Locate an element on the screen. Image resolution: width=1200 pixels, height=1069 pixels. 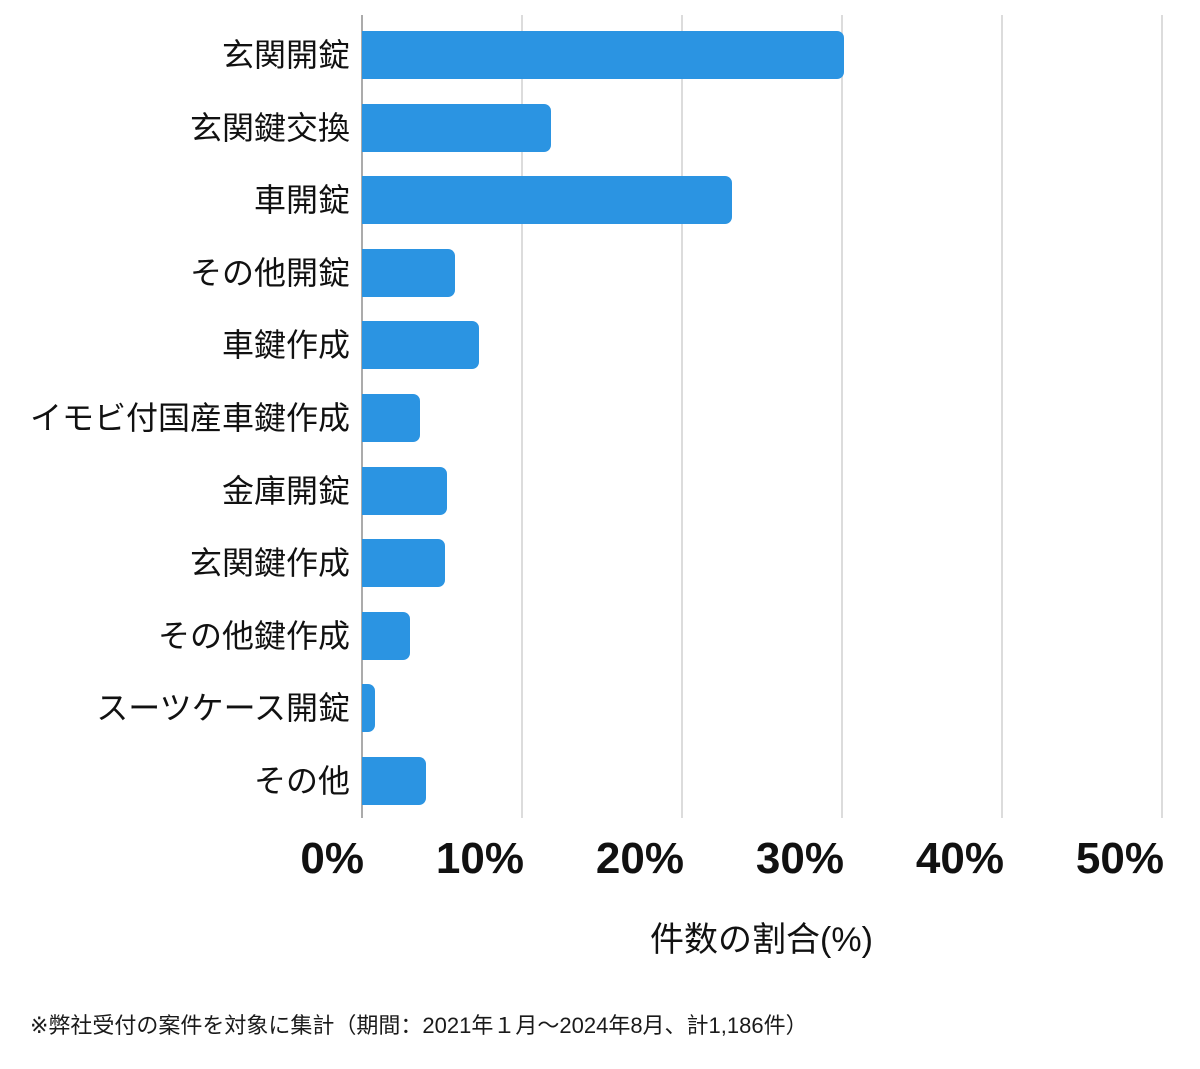
category-label: その他鍵作成 is located at coordinates (253, 635).